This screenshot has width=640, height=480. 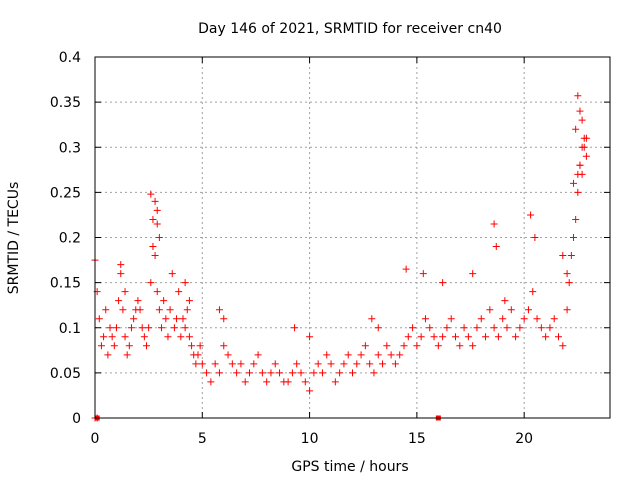 What do you see at coordinates (65, 103) in the screenshot?
I see `y-tick-label: 0.35` at bounding box center [65, 103].